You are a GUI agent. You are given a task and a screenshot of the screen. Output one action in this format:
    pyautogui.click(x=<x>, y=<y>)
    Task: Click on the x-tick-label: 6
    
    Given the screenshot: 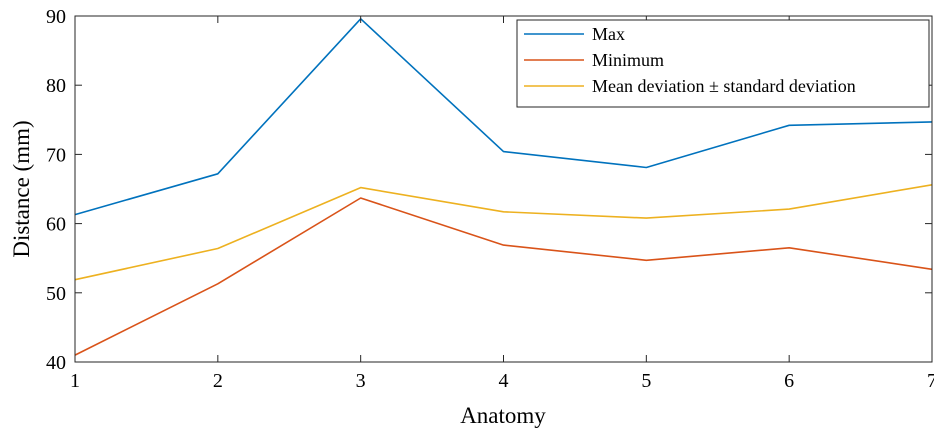 What is the action you would take?
    pyautogui.click(x=789, y=381)
    